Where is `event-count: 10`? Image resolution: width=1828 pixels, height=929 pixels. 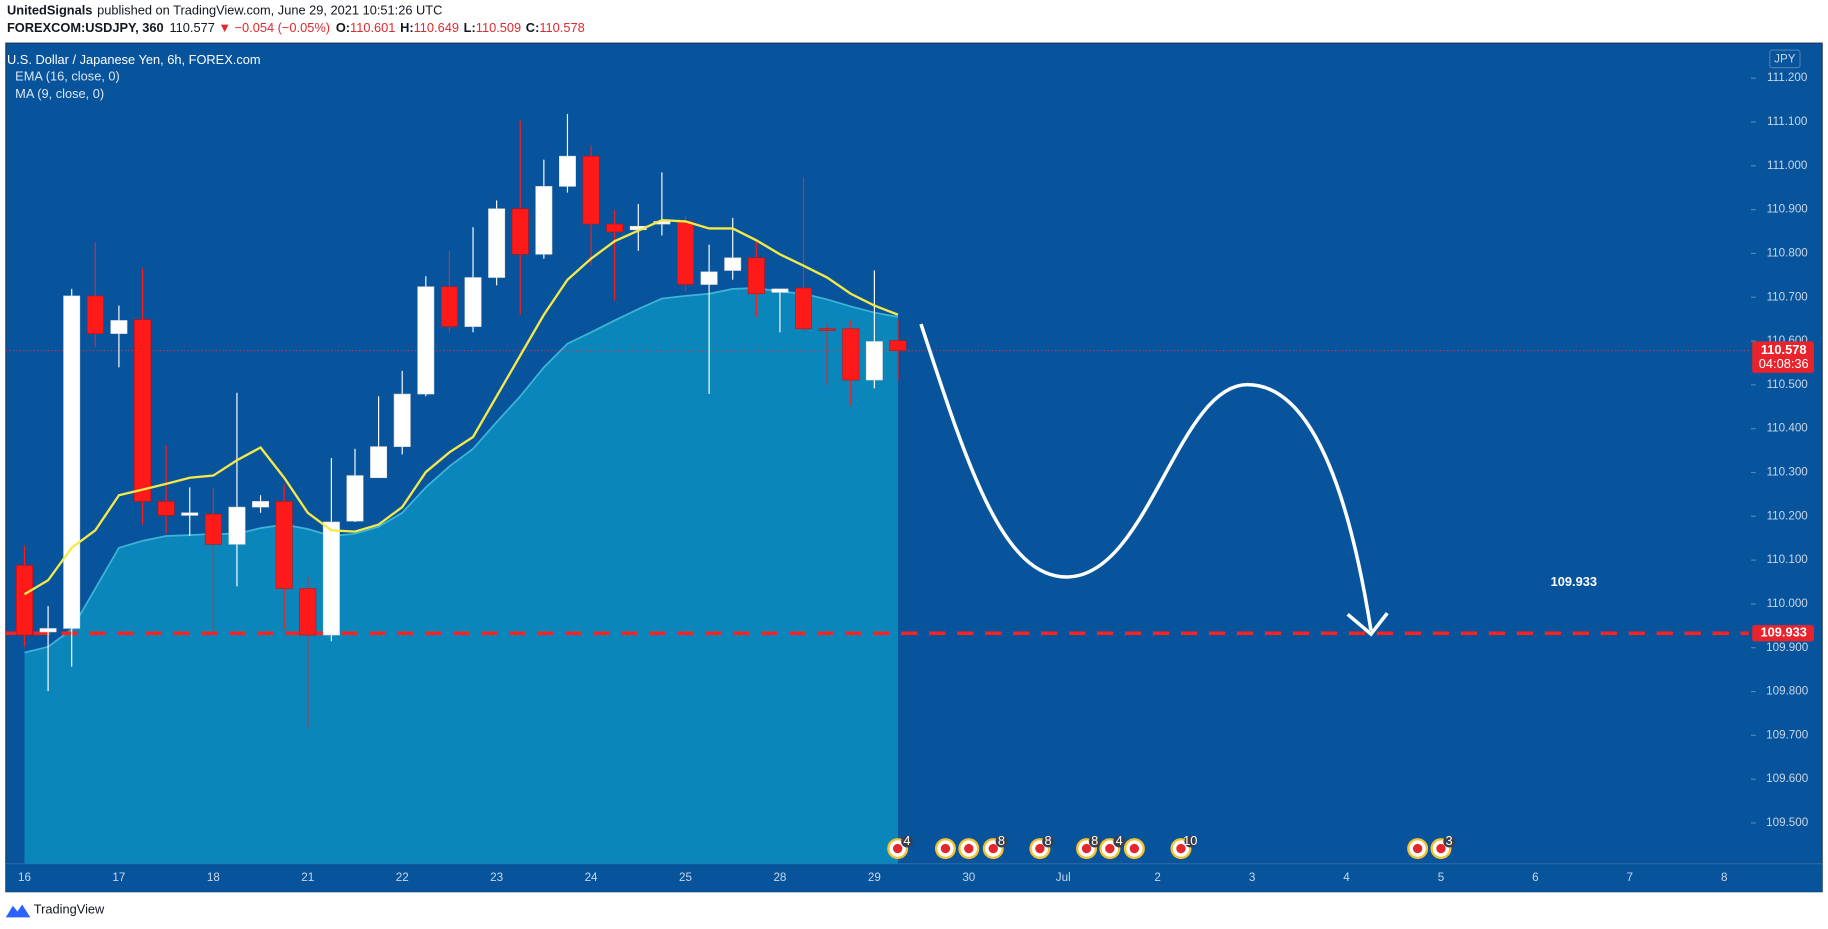 event-count: 10 is located at coordinates (1190, 840).